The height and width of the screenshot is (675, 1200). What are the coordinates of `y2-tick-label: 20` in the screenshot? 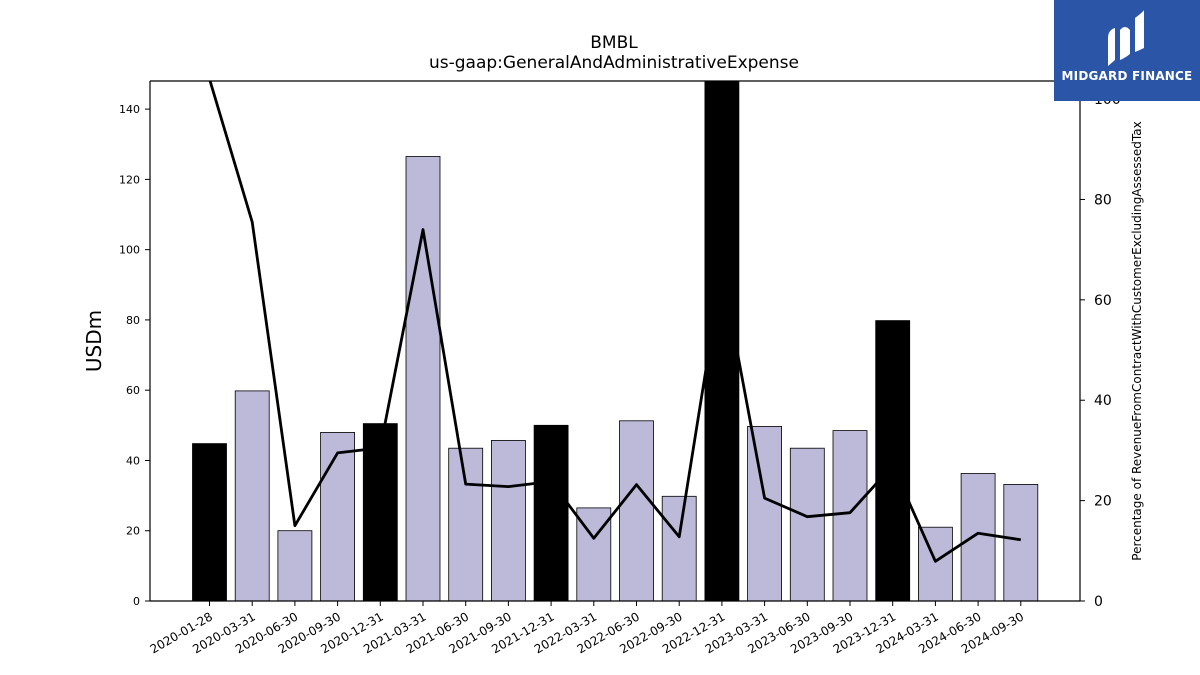 It's located at (1103, 502).